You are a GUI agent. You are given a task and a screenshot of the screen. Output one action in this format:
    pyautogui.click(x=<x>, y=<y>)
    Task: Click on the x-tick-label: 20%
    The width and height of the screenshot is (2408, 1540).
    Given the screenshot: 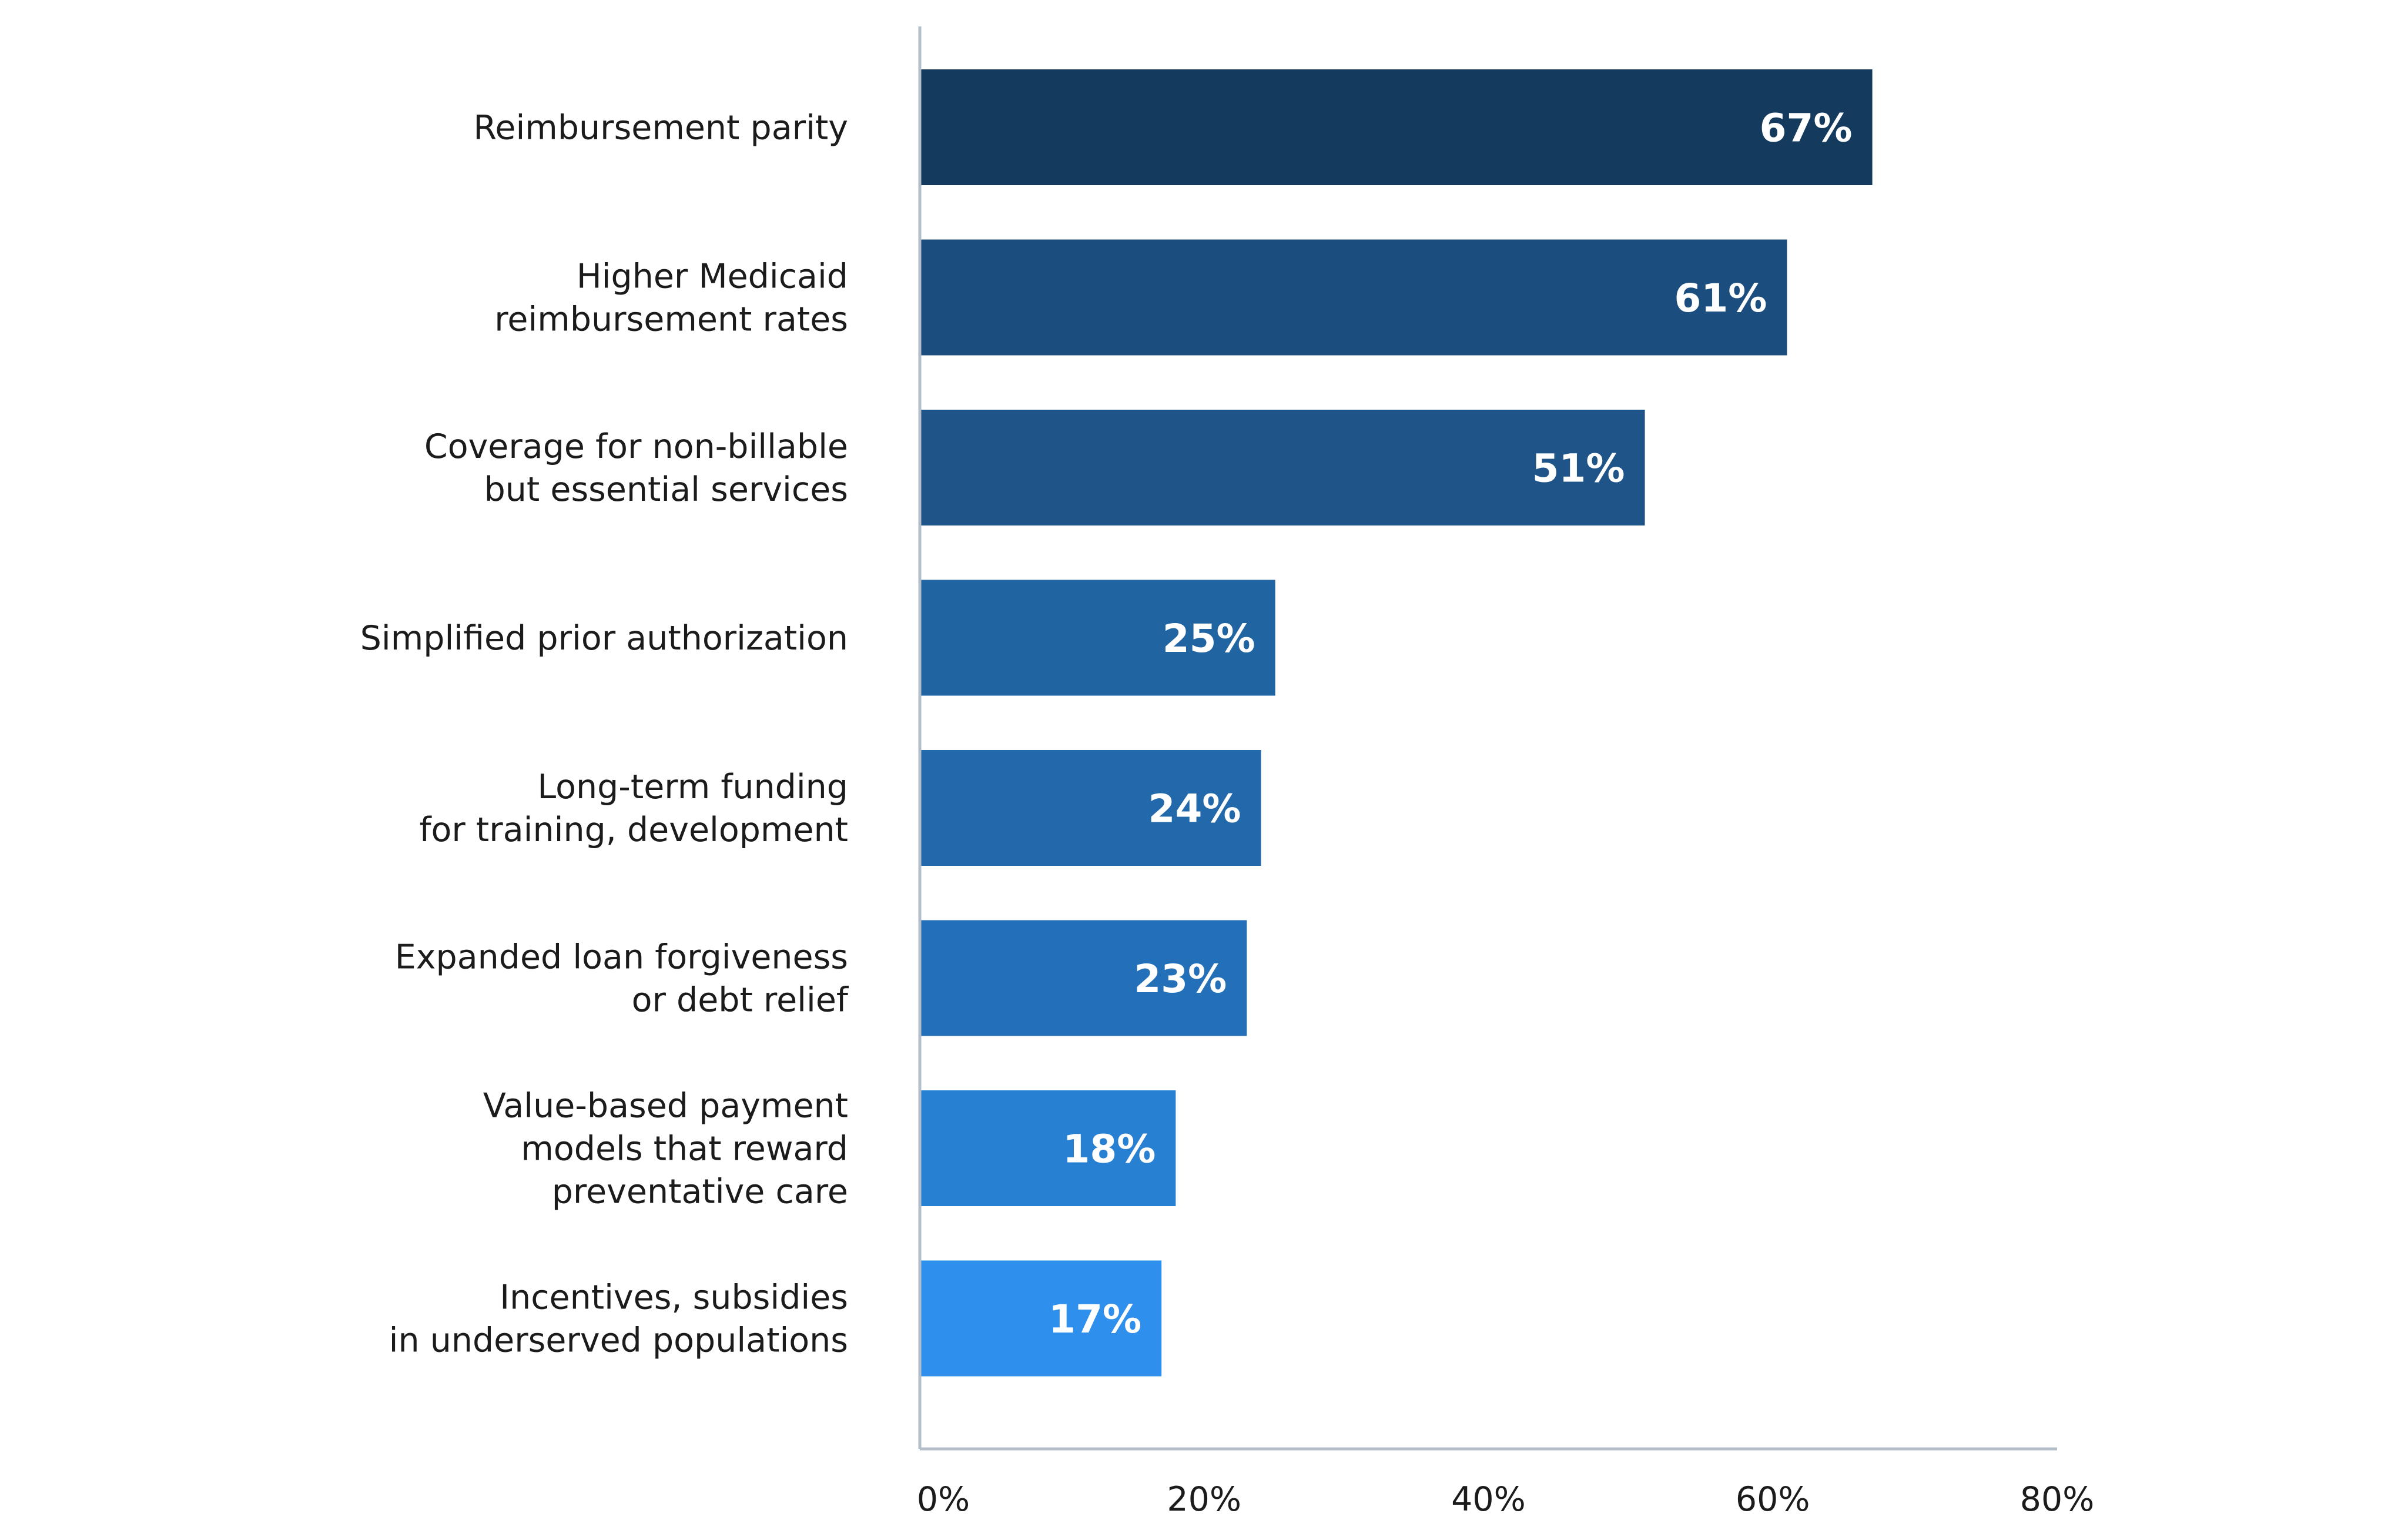 What is the action you would take?
    pyautogui.click(x=1204, y=1499)
    